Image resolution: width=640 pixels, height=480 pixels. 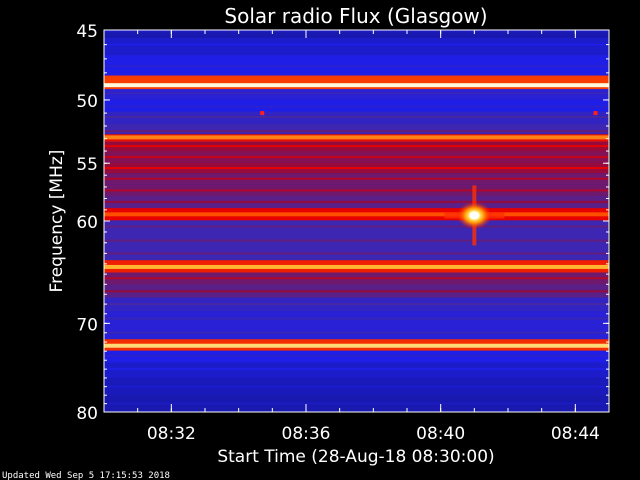 I want to click on x-tick-label-08:32: 08:32, so click(x=171, y=434).